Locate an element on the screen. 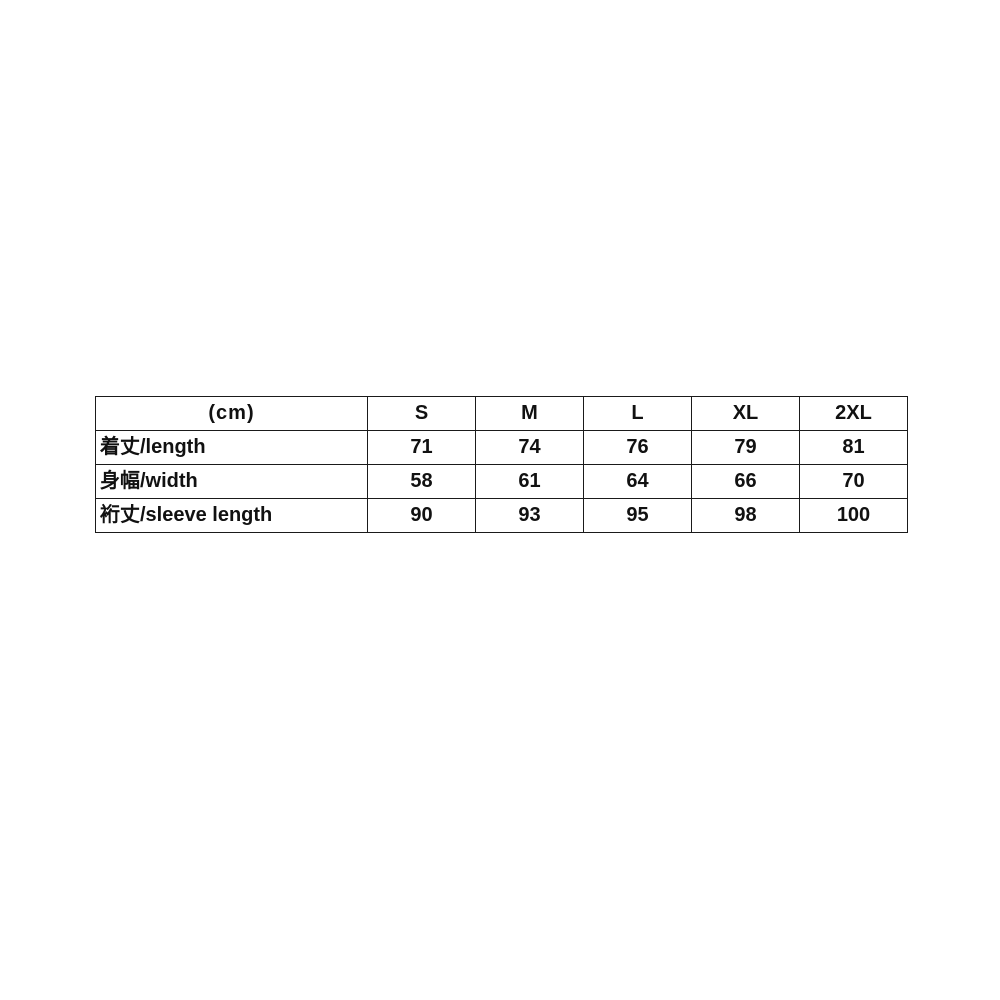 The width and height of the screenshot is (1000, 1000). table-row: 裄丈/sleeve length 90 93 95 98 100 is located at coordinates (501, 515).